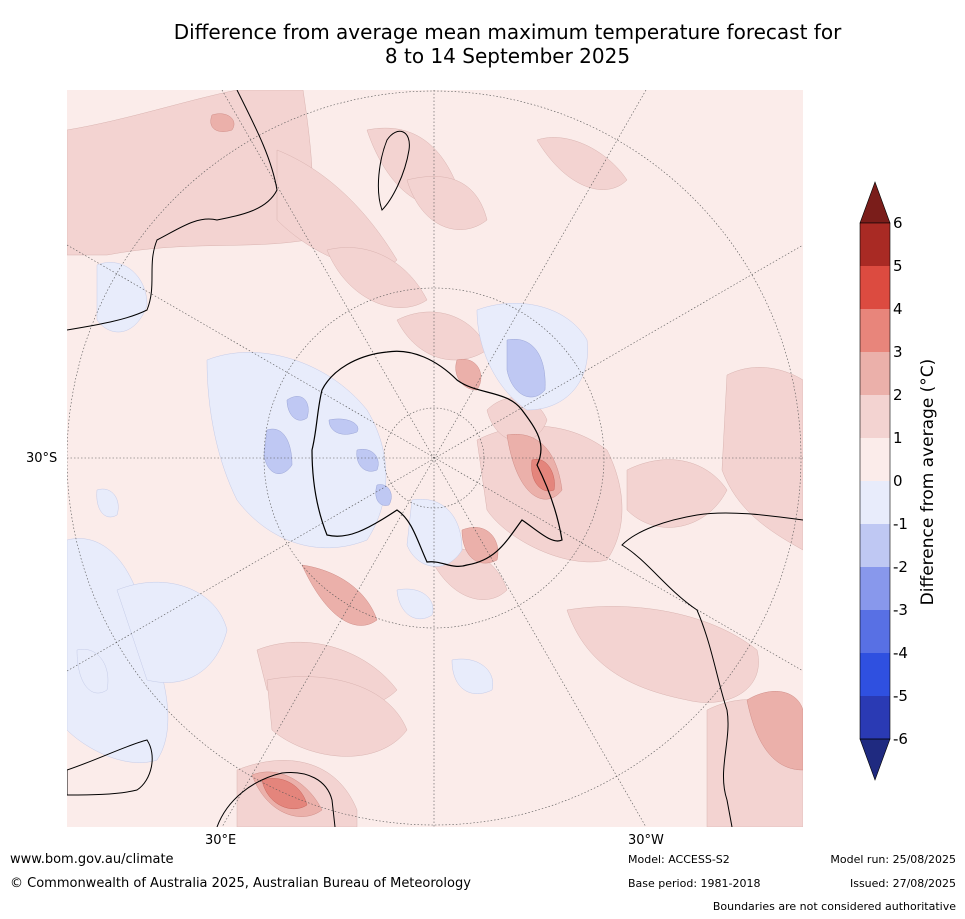  I want to click on colorbar, so click(875, 481).